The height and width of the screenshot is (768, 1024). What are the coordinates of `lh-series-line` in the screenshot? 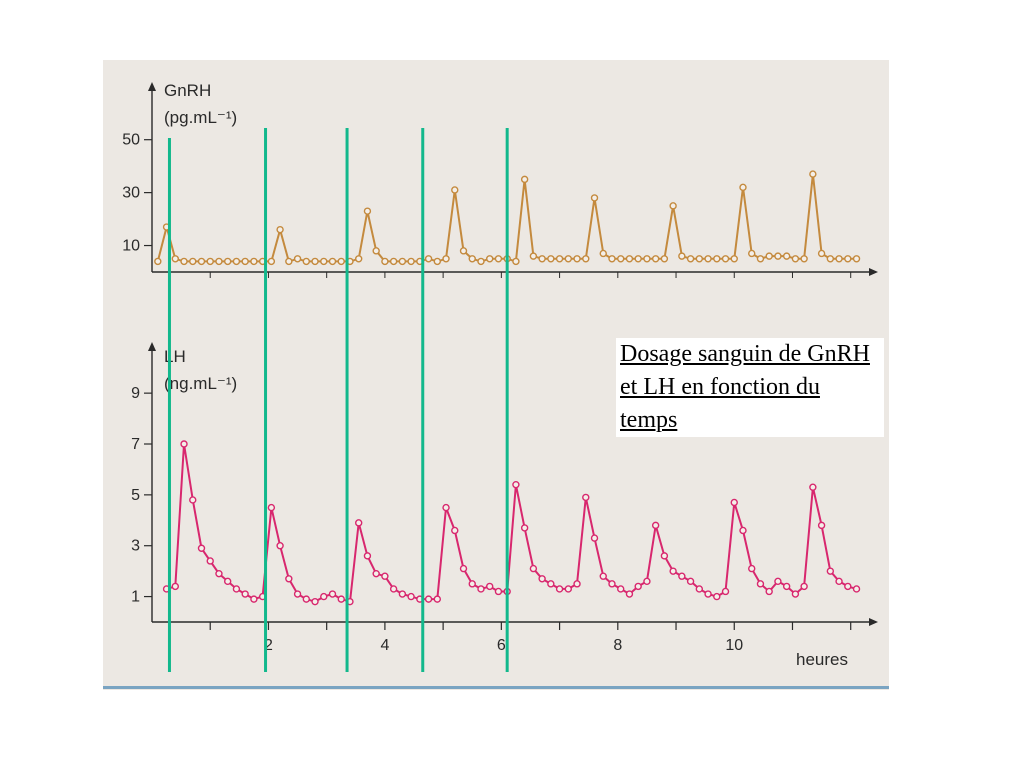 It's located at (511, 523).